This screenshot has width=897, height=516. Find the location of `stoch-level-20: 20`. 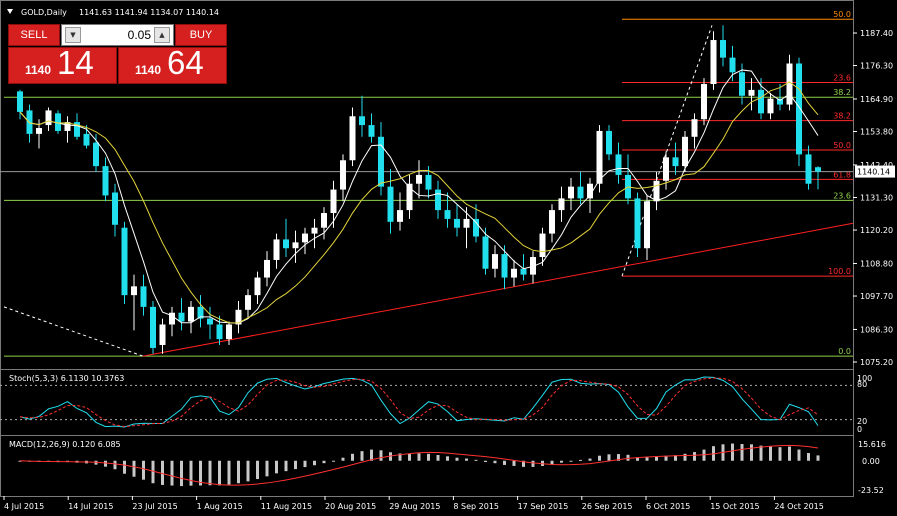

stoch-level-20: 20 is located at coordinates (862, 421).